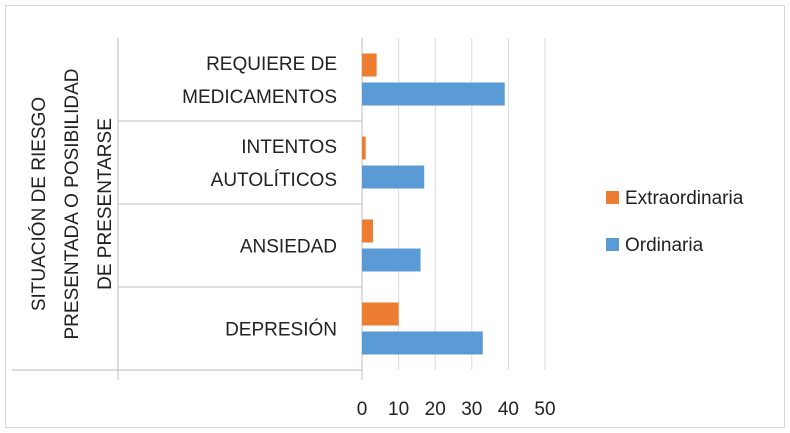  I want to click on x-tick-label: 50, so click(544, 409).